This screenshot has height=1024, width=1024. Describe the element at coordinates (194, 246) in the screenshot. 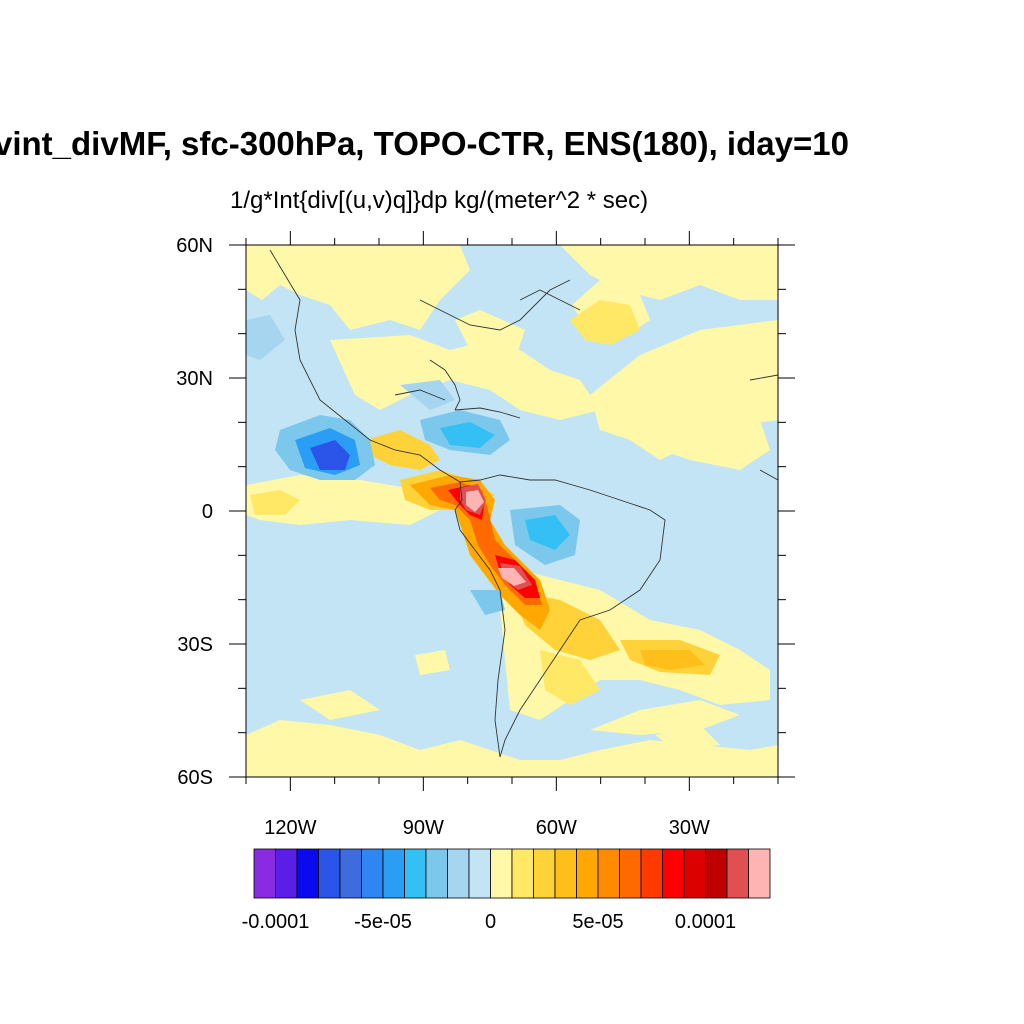

I see `lat-tick-label: 60N` at that location.